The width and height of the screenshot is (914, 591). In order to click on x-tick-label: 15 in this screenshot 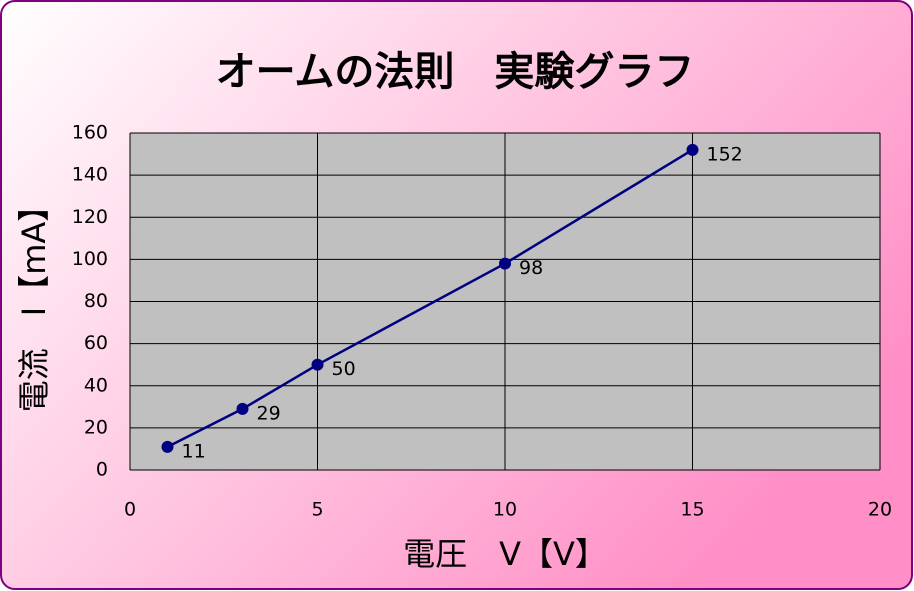, I will do `click(692, 510)`.